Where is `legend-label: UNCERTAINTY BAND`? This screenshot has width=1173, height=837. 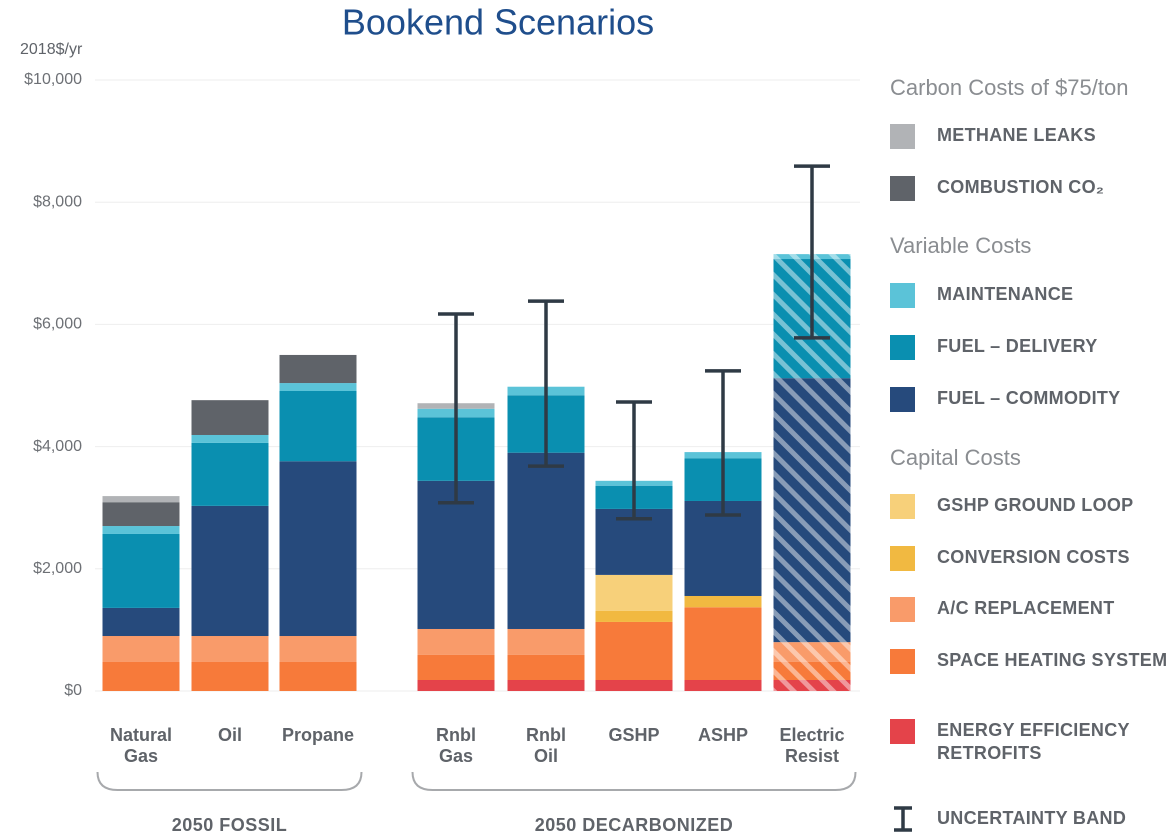 legend-label: UNCERTAINTY BAND is located at coordinates (1031, 818).